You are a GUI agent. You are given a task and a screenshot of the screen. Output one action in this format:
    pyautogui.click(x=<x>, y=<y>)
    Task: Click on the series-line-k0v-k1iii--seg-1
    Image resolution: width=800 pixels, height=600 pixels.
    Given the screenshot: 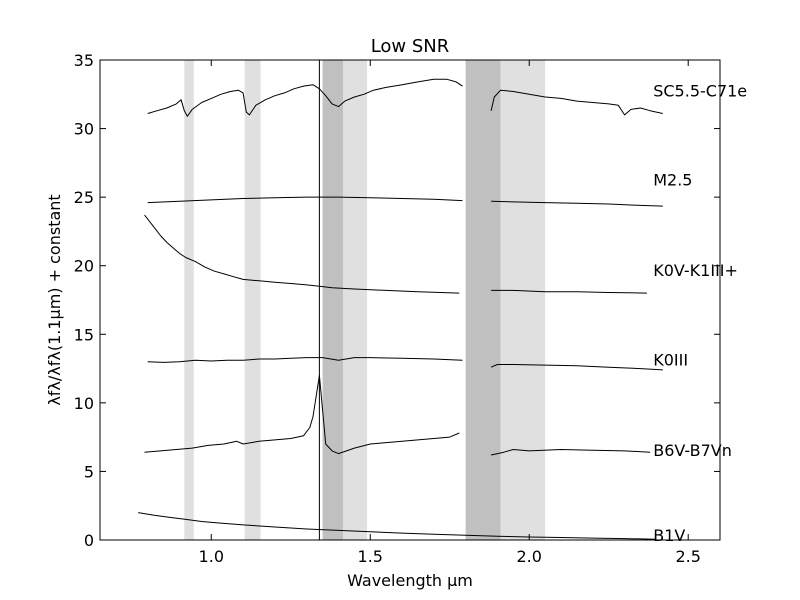 What is the action you would take?
    pyautogui.click(x=302, y=254)
    